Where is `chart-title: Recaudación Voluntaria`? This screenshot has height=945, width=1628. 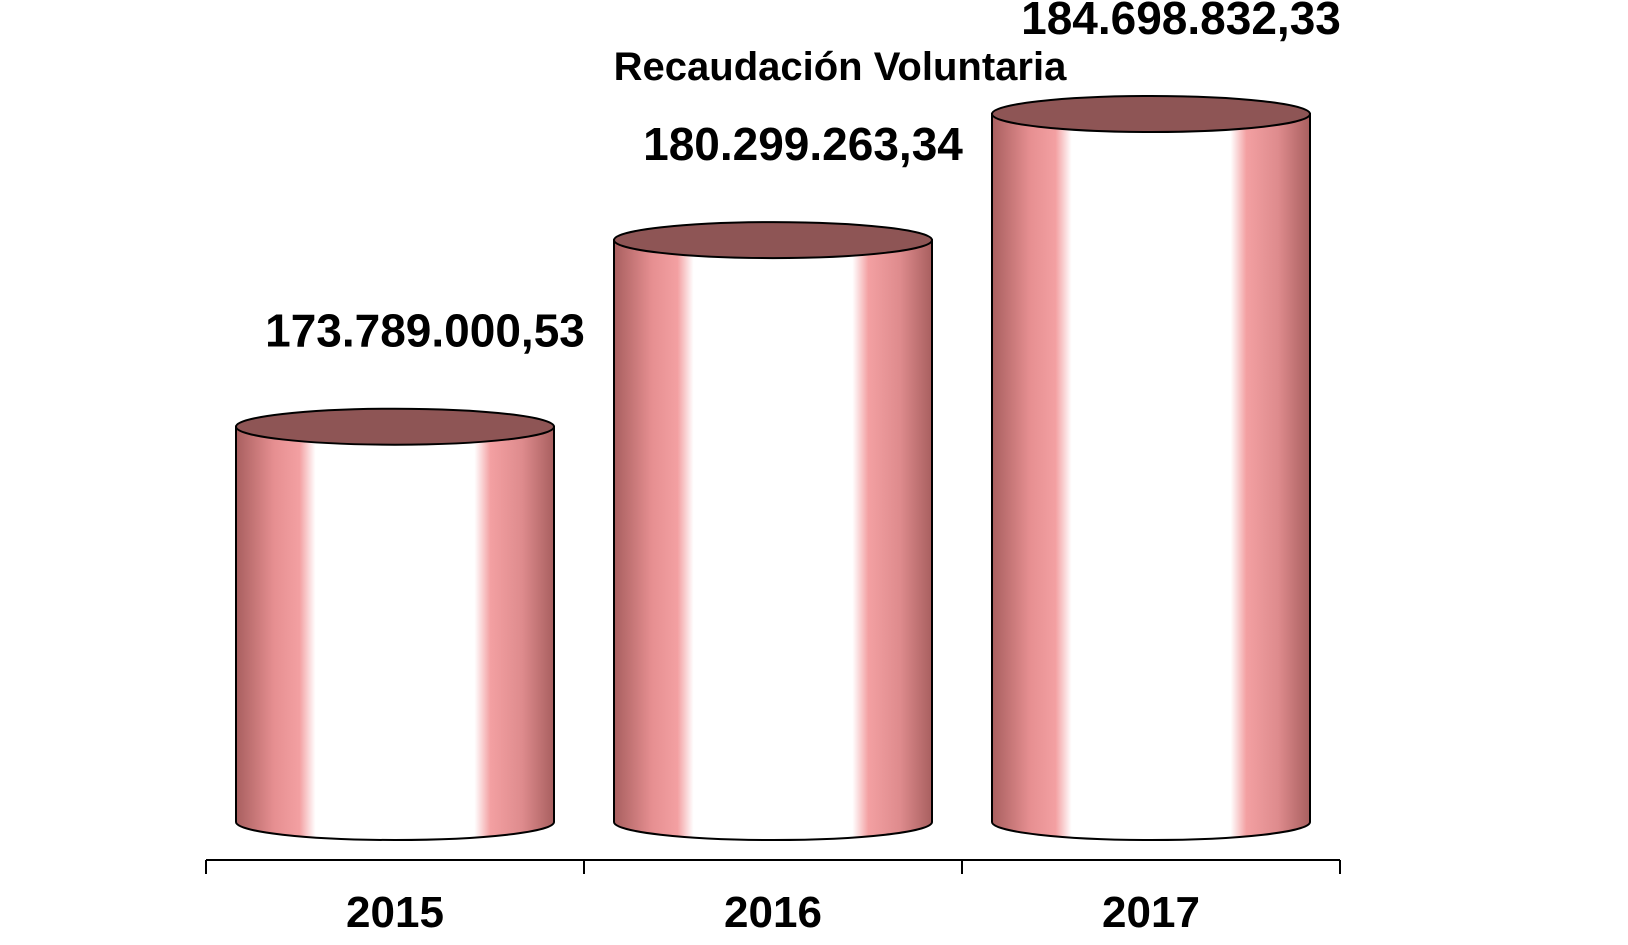 chart-title: Recaudación Voluntaria is located at coordinates (840, 67).